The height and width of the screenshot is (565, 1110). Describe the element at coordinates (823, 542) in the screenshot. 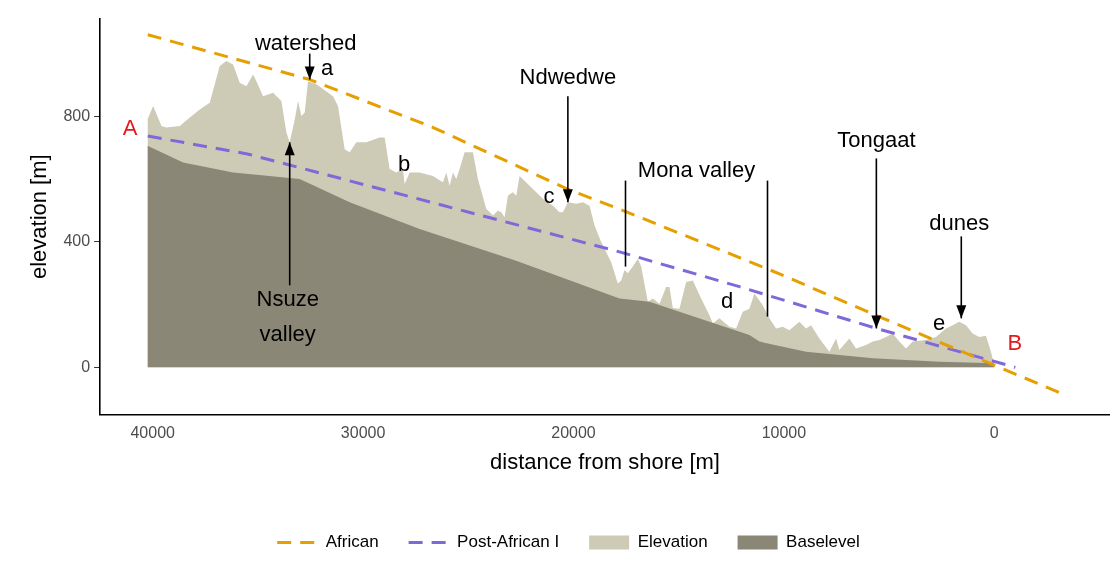

I see `legend-label: Baselevel` at that location.